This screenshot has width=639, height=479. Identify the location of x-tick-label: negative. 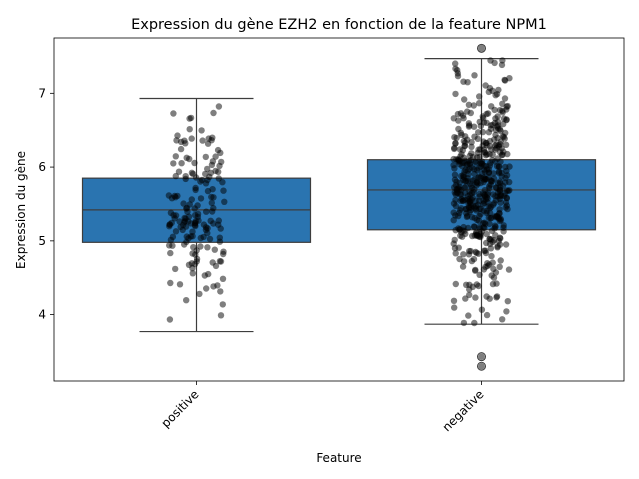
(463, 410).